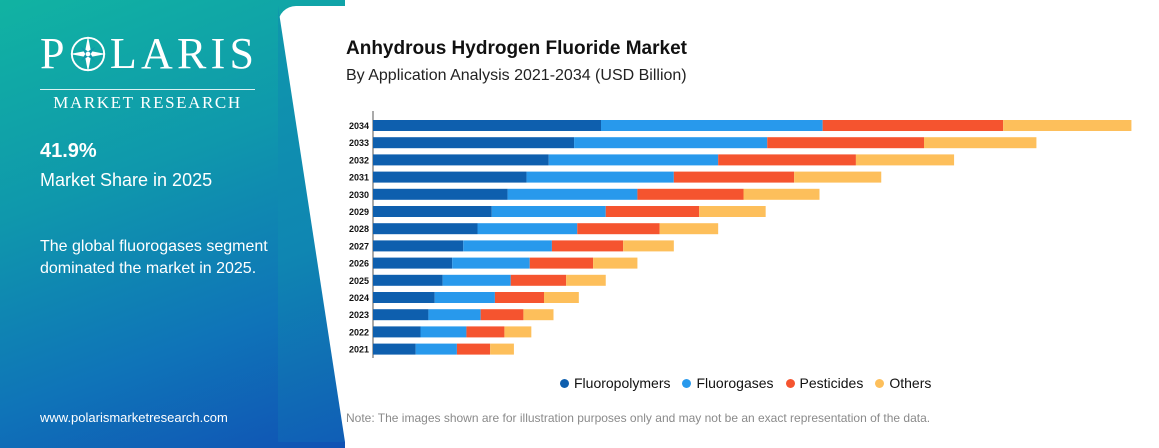 The width and height of the screenshot is (1159, 448). Describe the element at coordinates (359, 160) in the screenshot. I see `y-tick-label: 2032` at that location.